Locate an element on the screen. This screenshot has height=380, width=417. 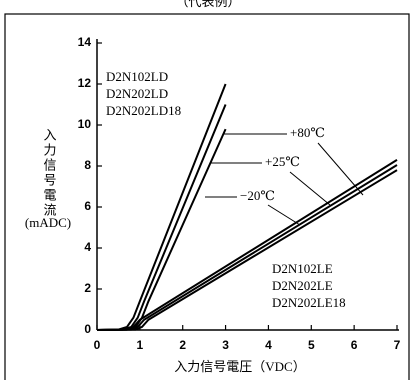
x-tick-label: 7 is located at coordinates (397, 345).